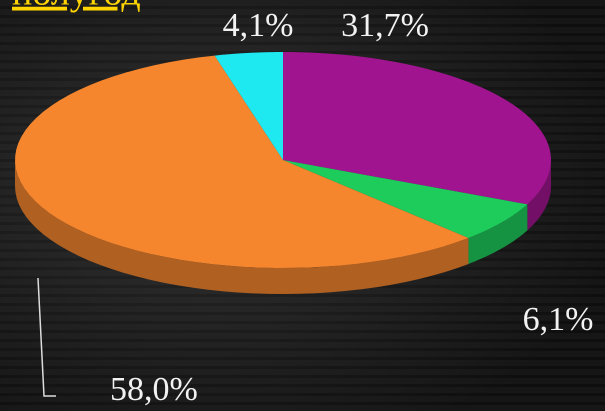  What do you see at coordinates (76, 7) in the screenshot?
I see `chart-title: полугод` at bounding box center [76, 7].